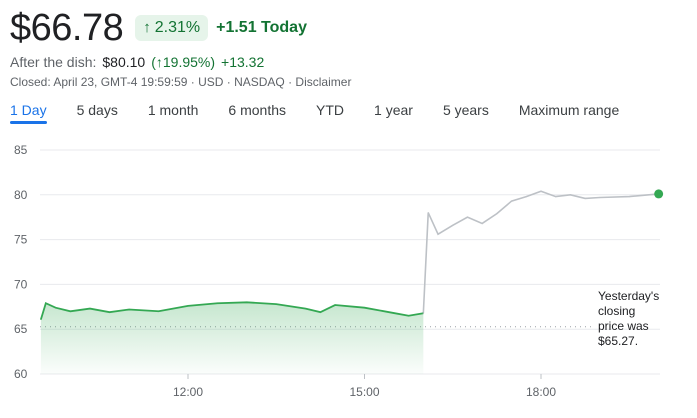 Image resolution: width=697 pixels, height=418 pixels. Describe the element at coordinates (173, 110) in the screenshot. I see `tab-1-month: 1 month` at that location.